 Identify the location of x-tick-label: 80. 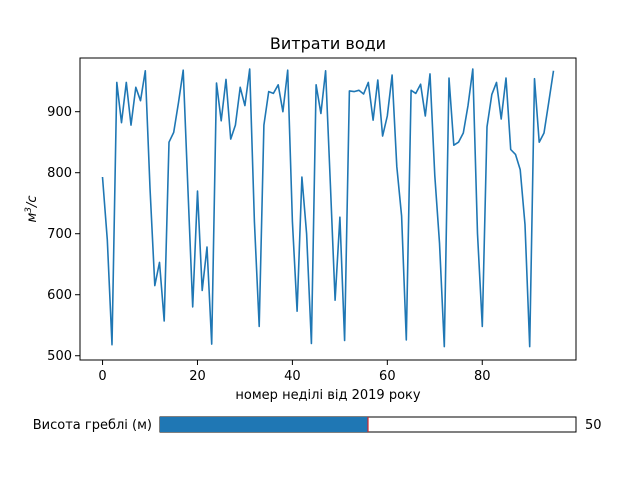
(482, 376).